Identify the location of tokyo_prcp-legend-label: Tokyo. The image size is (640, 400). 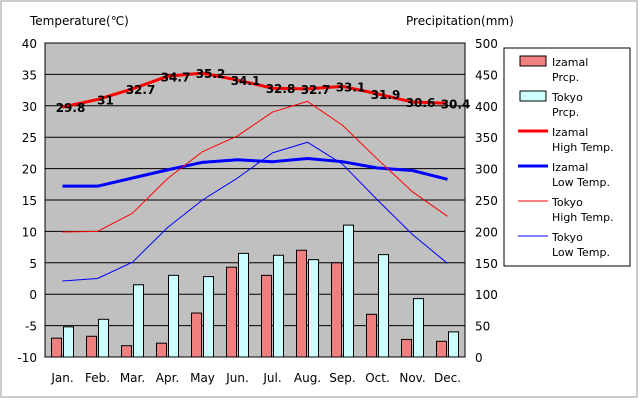
(567, 97).